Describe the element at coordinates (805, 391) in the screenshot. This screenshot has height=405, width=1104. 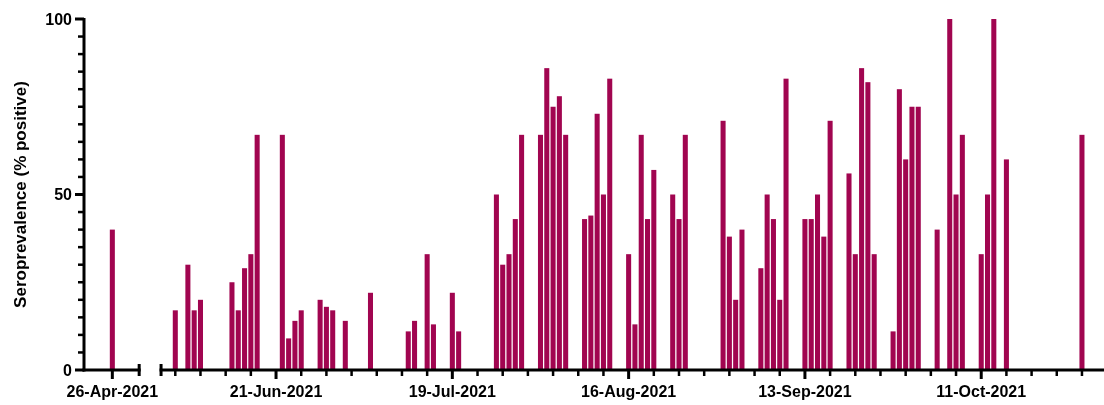
I see `x-tick-label: 13-Sep-2021` at that location.